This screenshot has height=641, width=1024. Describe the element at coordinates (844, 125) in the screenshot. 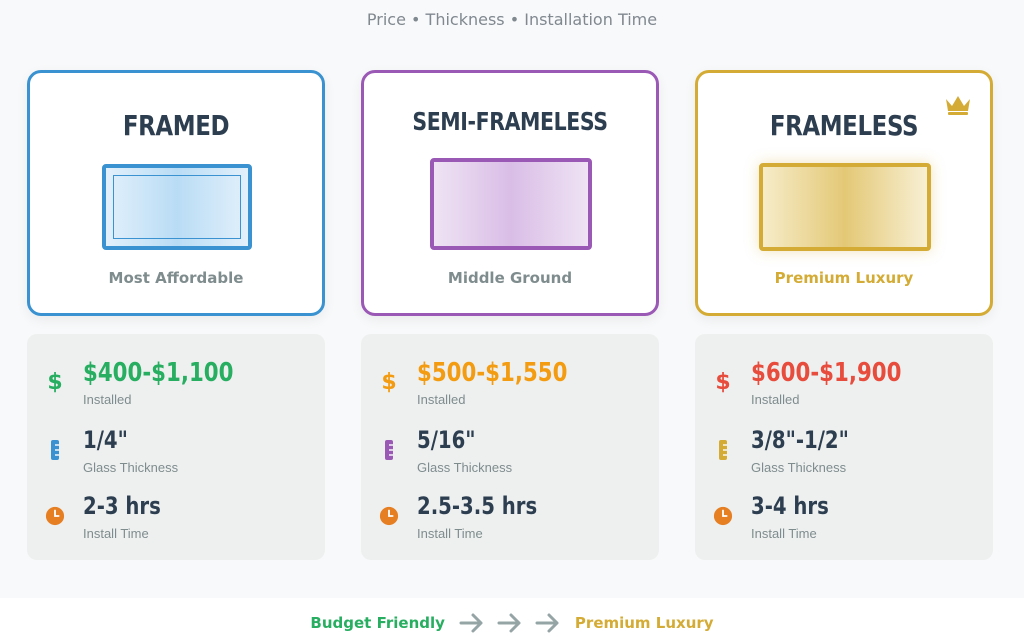

I see `option-title: FRAMELESS` at that location.